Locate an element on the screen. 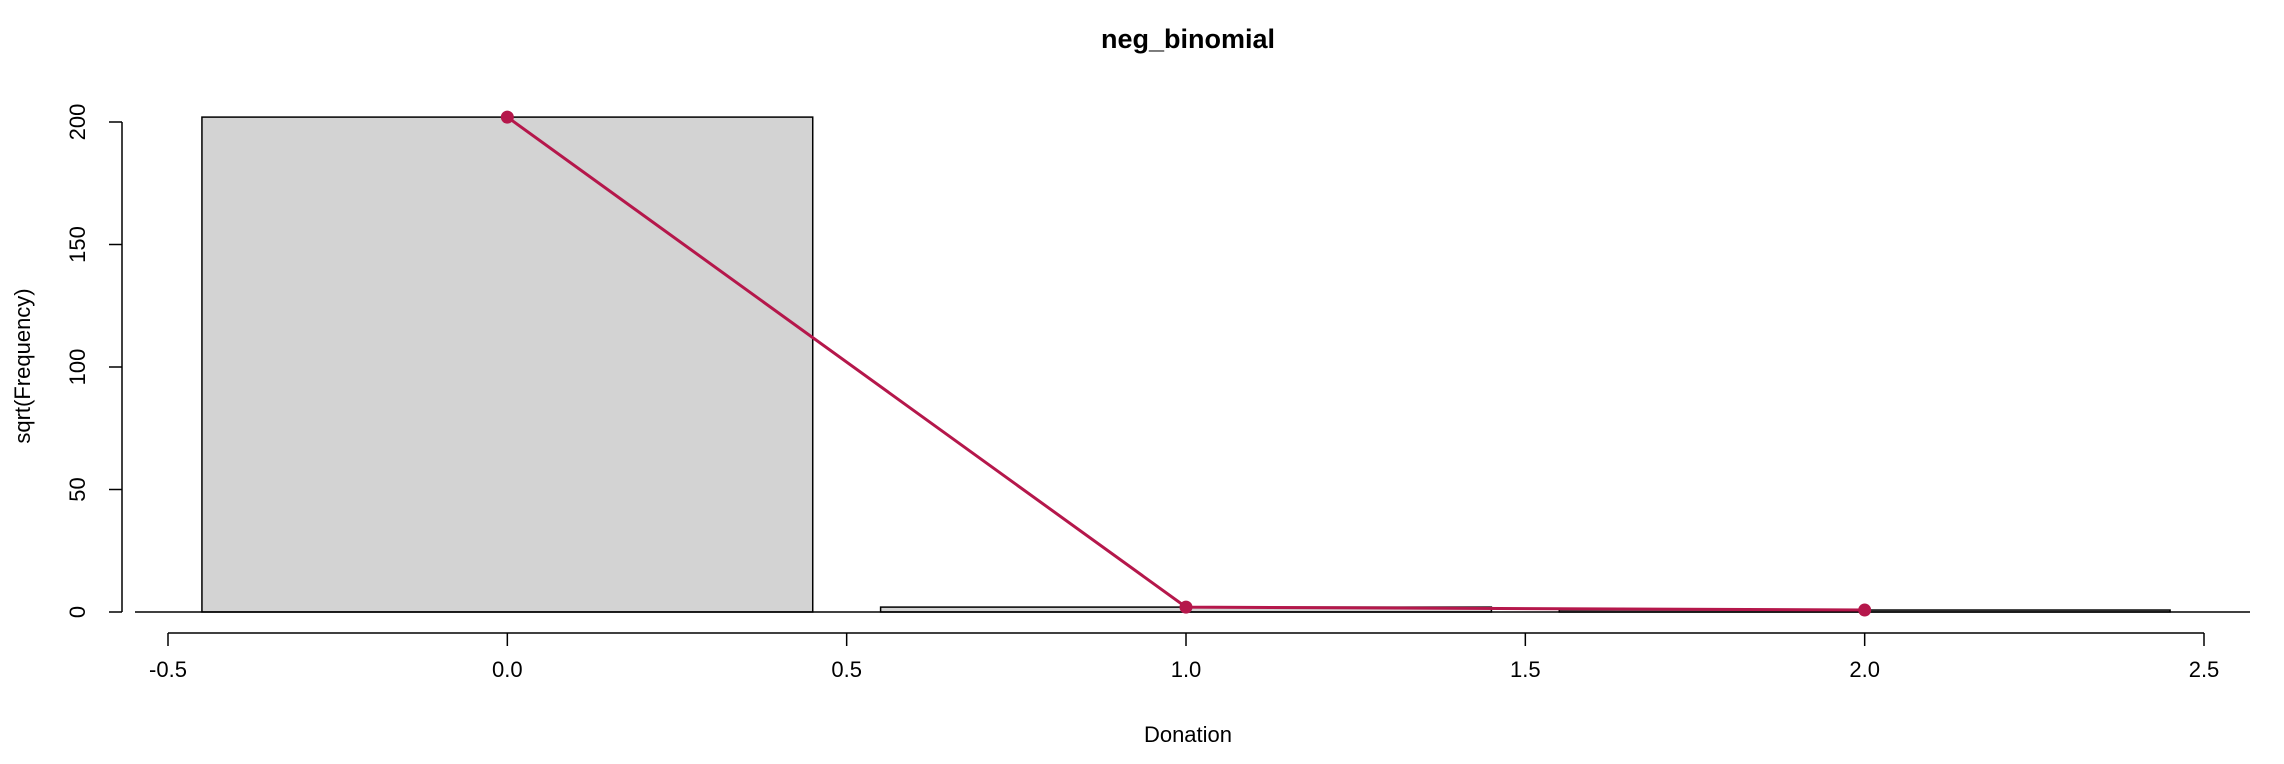  x-tick-label-1: 0.0 is located at coordinates (507, 669).